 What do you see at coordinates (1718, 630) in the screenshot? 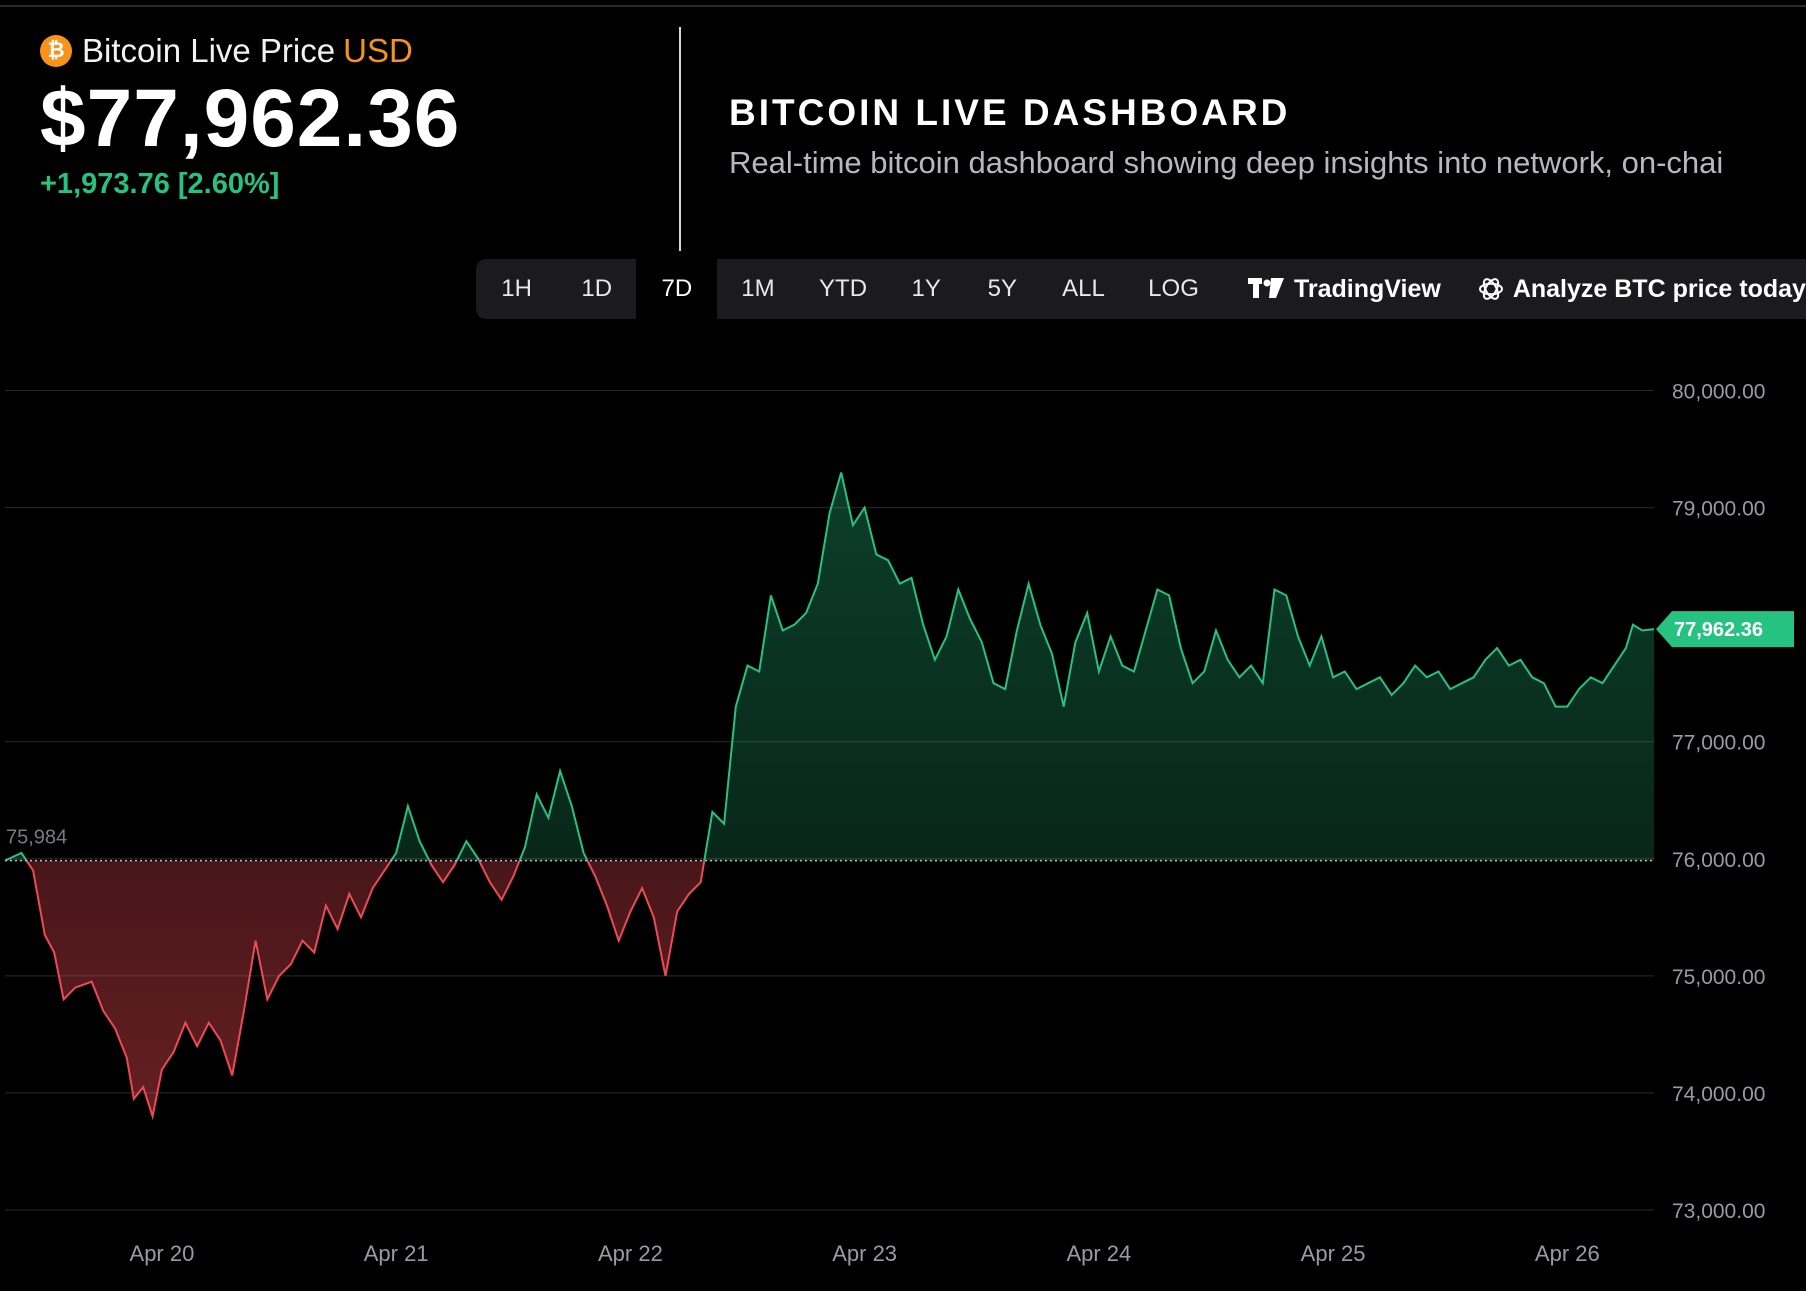
I see `last-price-label: 77,962.36` at bounding box center [1718, 630].